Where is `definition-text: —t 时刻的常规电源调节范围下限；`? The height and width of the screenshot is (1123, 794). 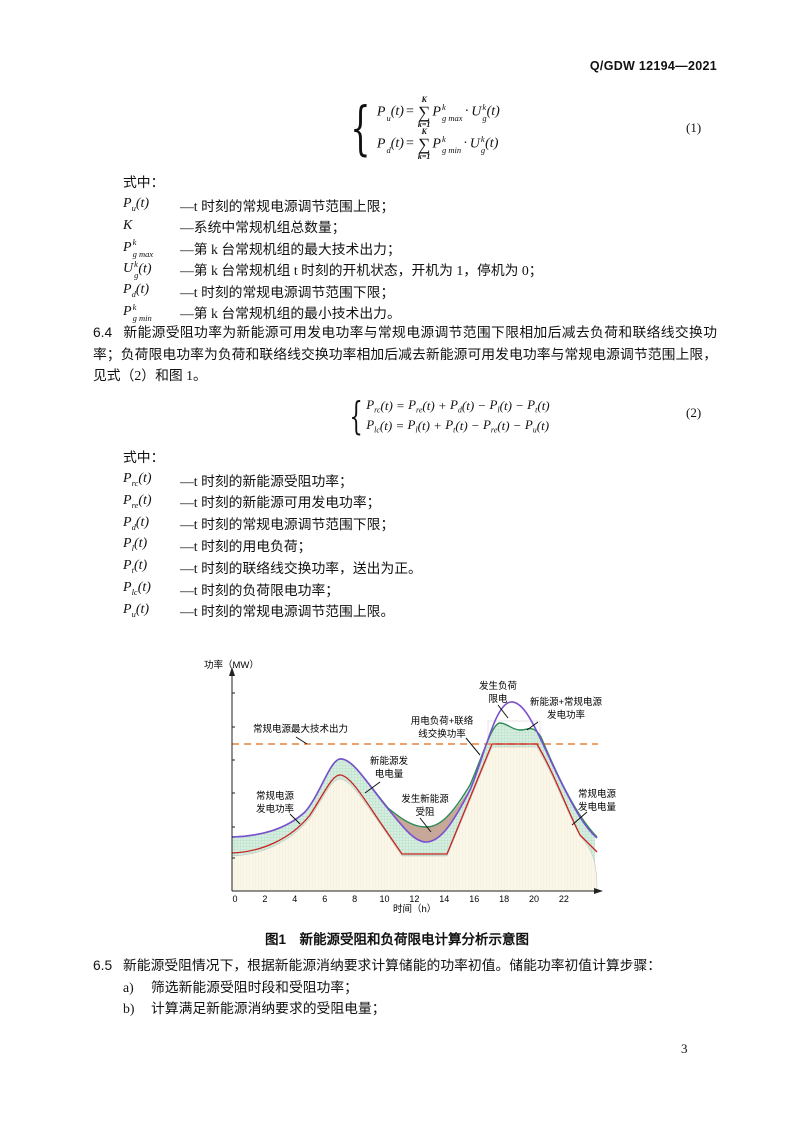
definition-text: —t 时刻的常规电源调节范围下限； is located at coordinates (287, 525).